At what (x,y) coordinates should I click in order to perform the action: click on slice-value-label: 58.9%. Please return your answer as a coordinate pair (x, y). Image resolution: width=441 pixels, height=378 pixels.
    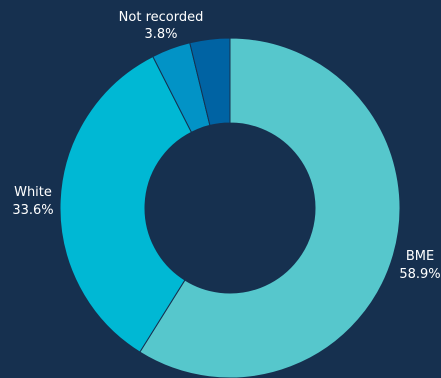
    Looking at the image, I should click on (419, 274).